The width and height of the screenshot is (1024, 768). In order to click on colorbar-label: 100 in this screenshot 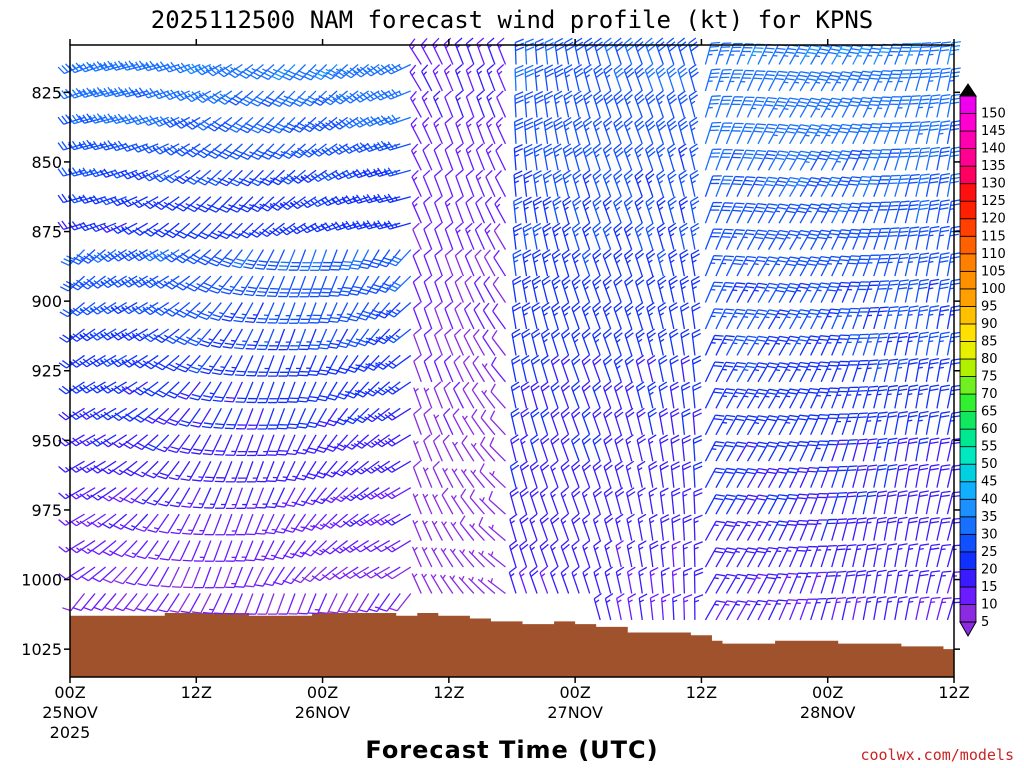, I will do `click(993, 289)`.